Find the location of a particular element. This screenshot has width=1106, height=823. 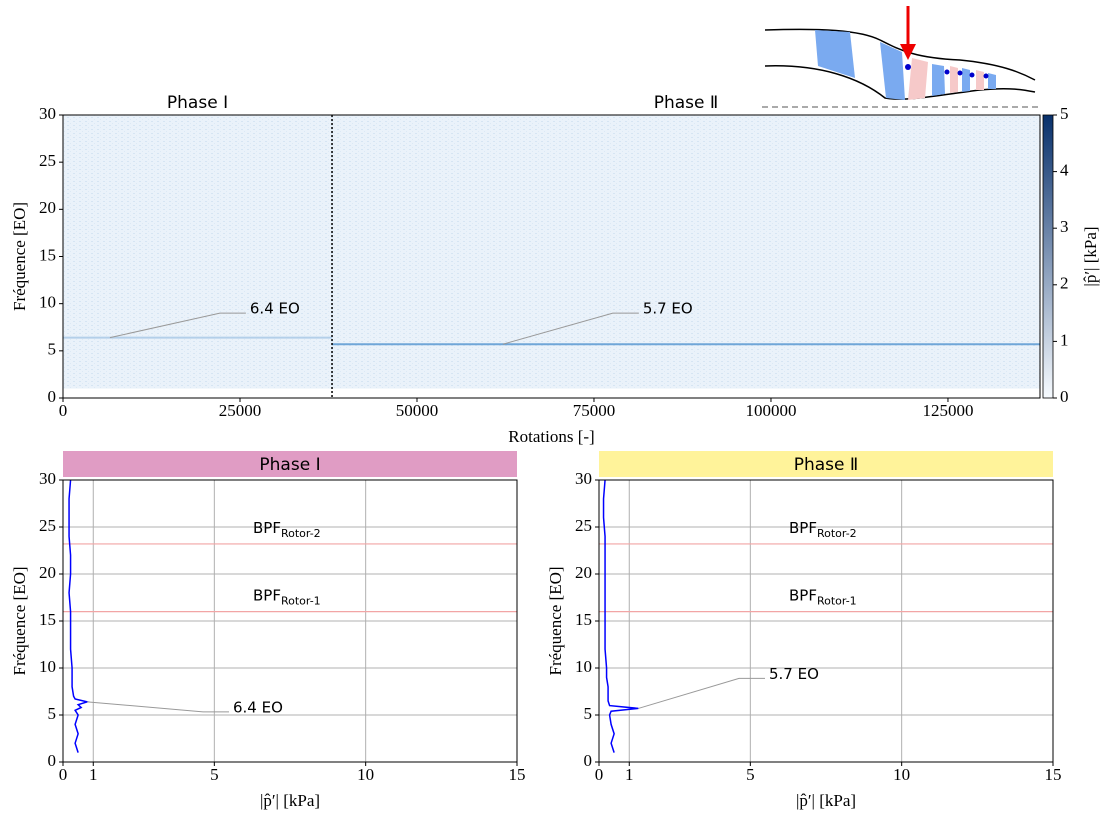

colorbar-tick-label: 2 is located at coordinates (1064, 283).